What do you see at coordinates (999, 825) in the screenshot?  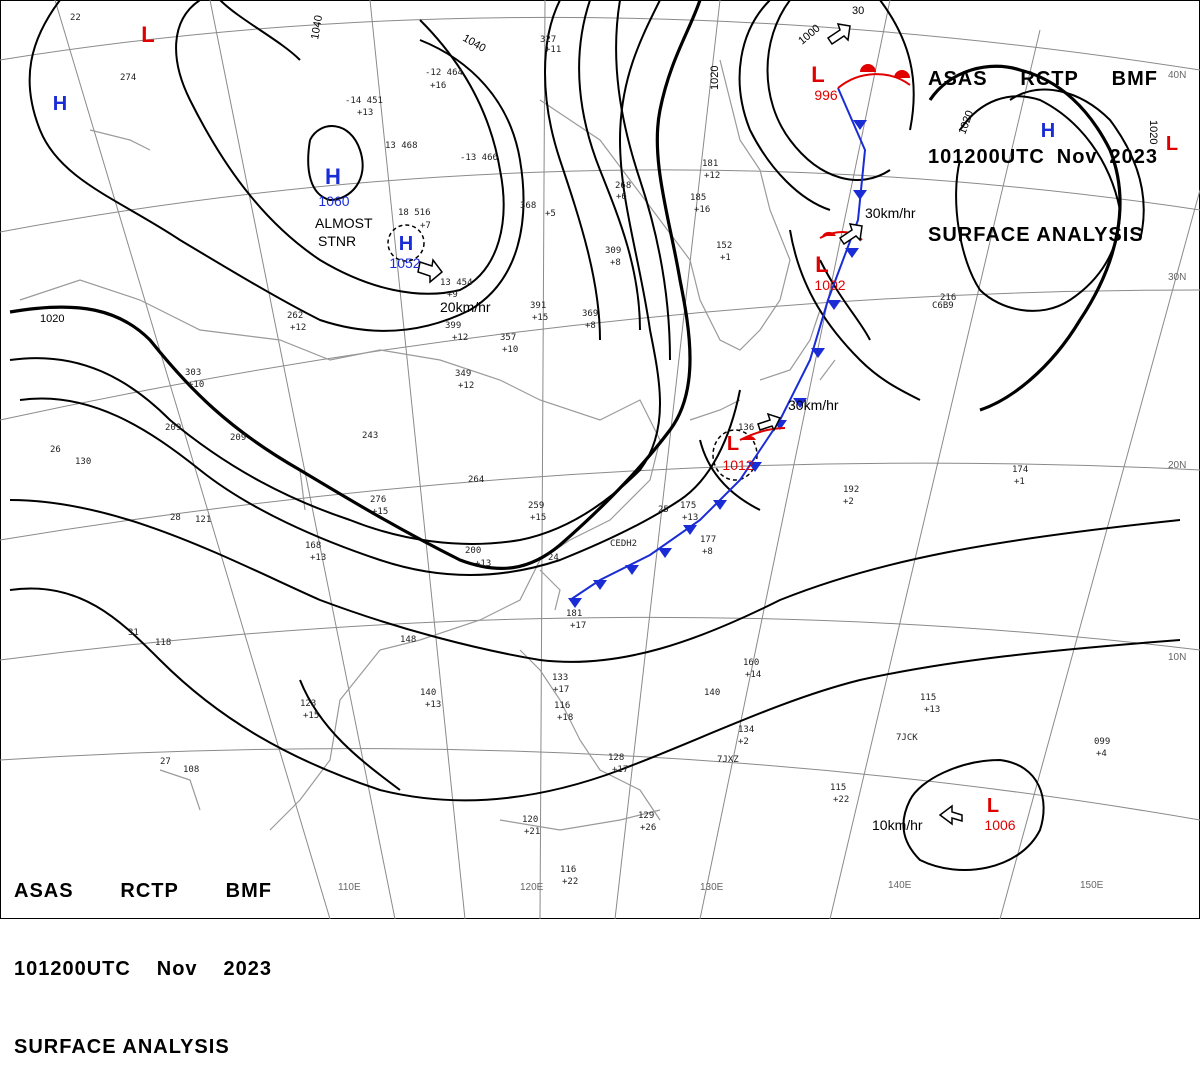 I see `low-value-1006: 1006` at bounding box center [999, 825].